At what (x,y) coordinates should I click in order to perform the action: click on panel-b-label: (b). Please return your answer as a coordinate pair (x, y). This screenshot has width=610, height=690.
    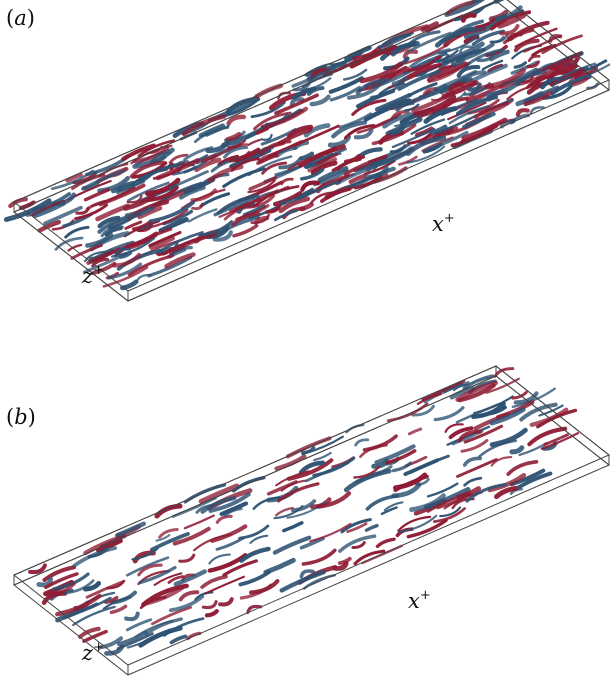
    Looking at the image, I should click on (21, 417).